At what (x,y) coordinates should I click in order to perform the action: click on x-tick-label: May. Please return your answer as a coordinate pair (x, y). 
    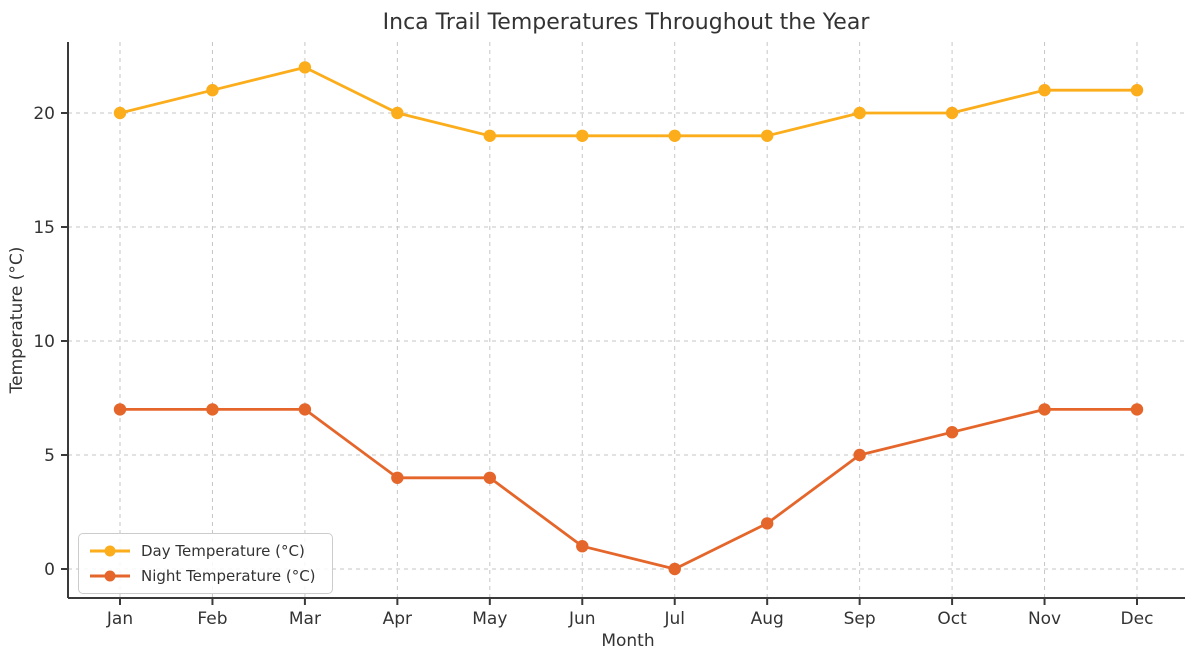
    Looking at the image, I should click on (489, 619).